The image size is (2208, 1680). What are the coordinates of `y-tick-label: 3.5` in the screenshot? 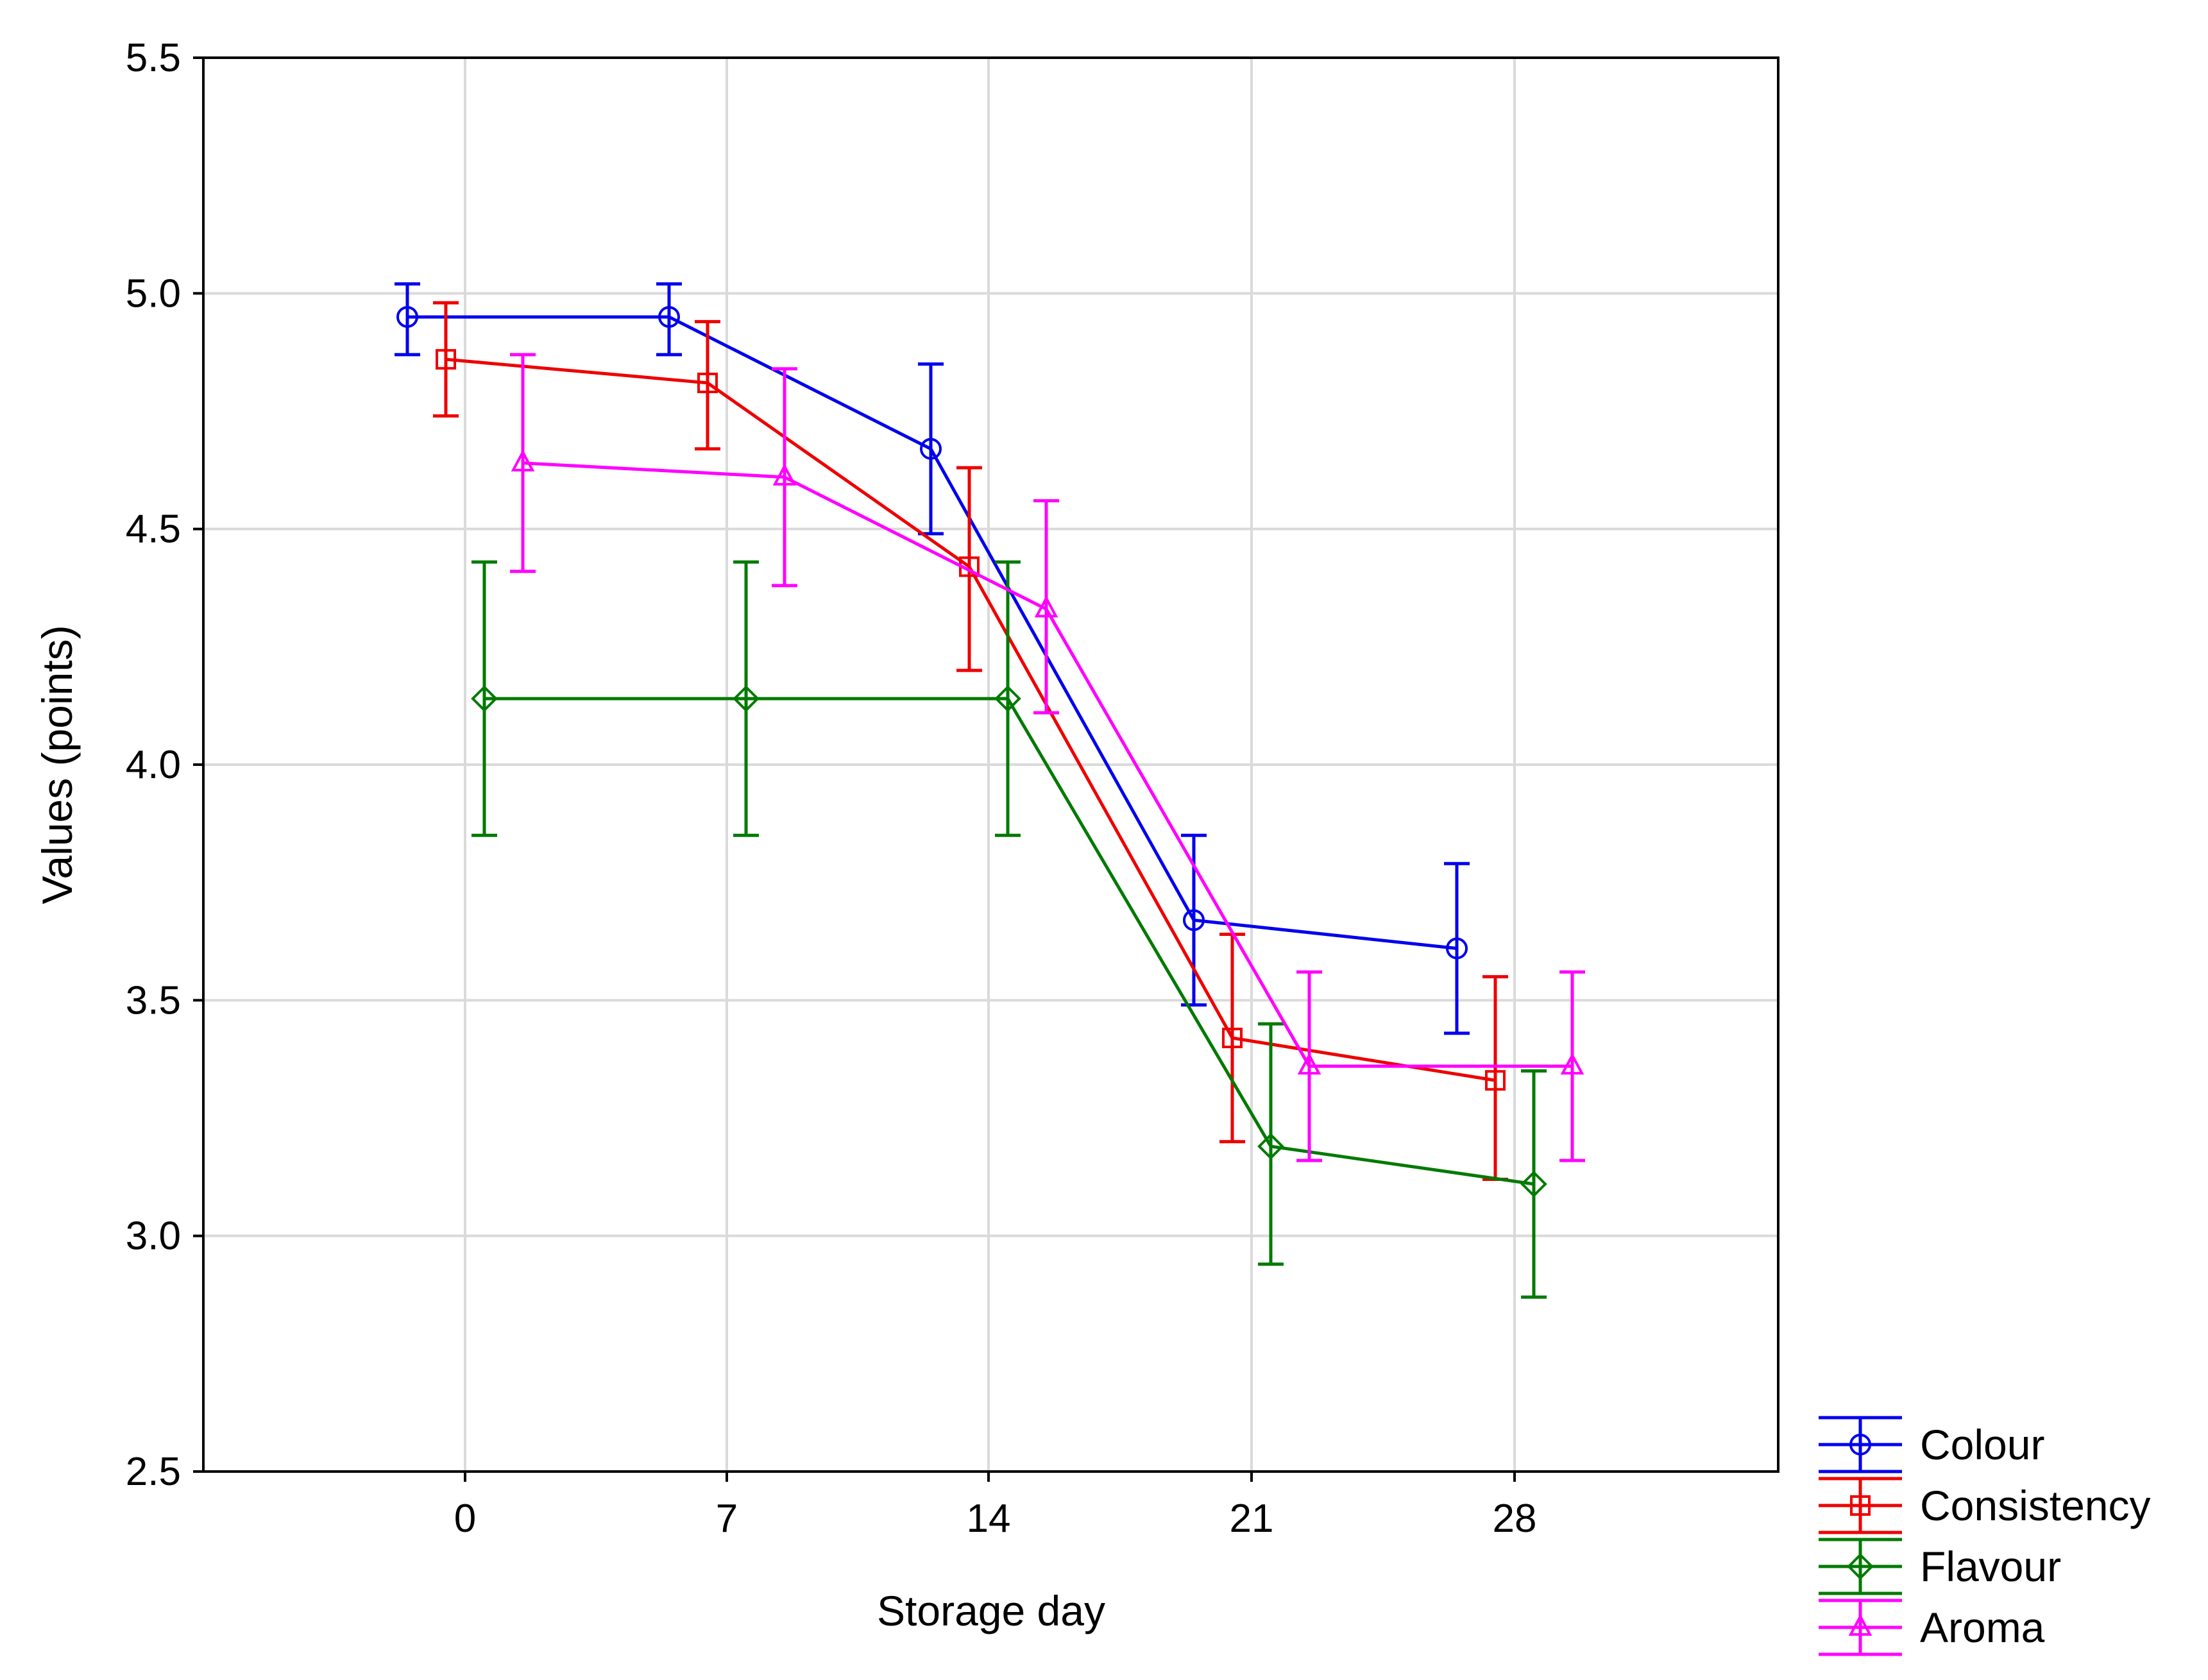 It's located at (153, 1000).